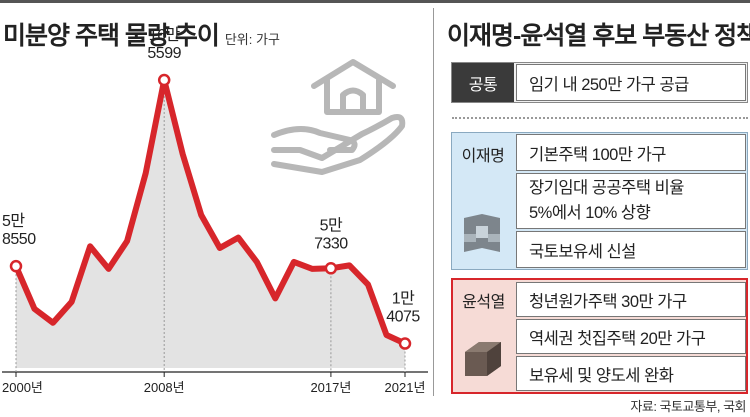 This screenshot has width=750, height=417. What do you see at coordinates (600, 118) in the screenshot?
I see `dotted-separator` at bounding box center [600, 118].